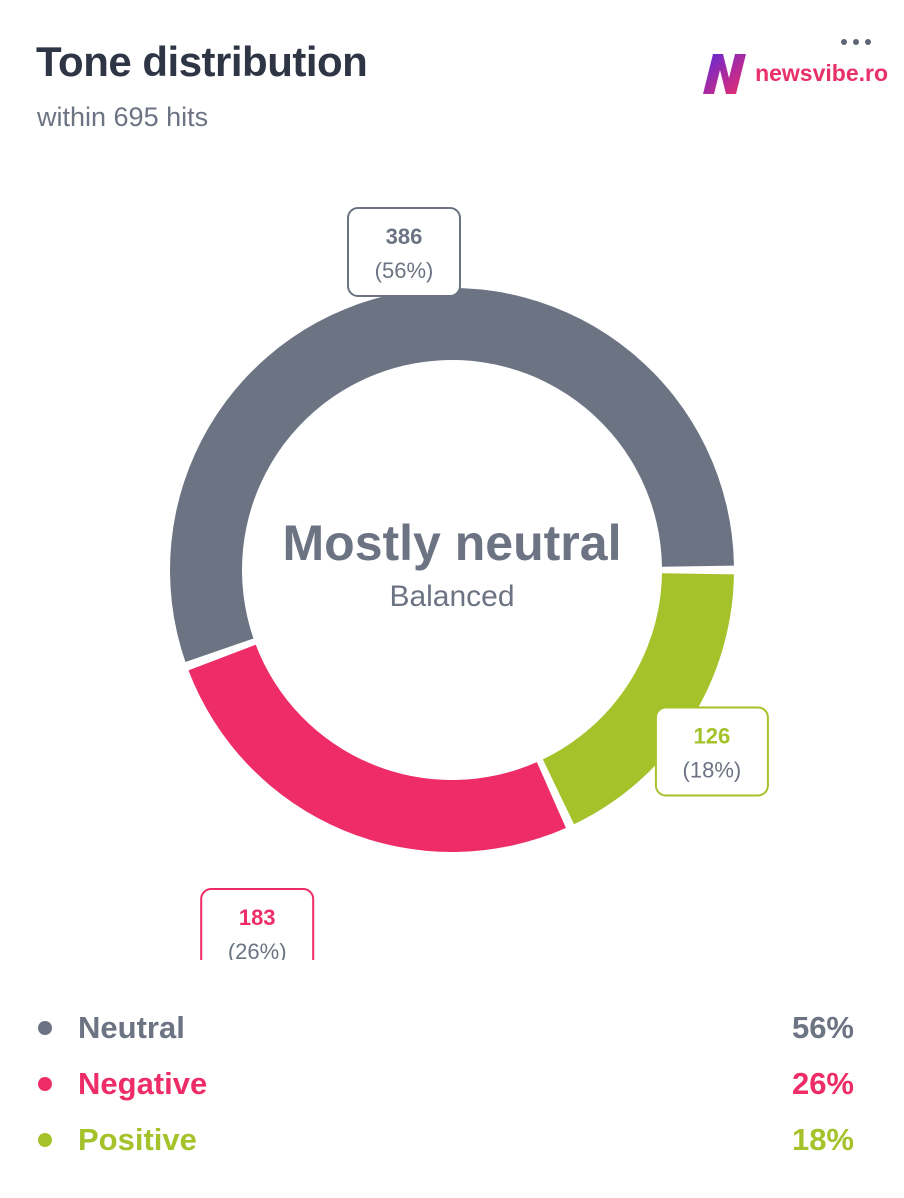 This screenshot has width=904, height=1198. What do you see at coordinates (257, 917) in the screenshot?
I see `data-label-value: 183` at bounding box center [257, 917].